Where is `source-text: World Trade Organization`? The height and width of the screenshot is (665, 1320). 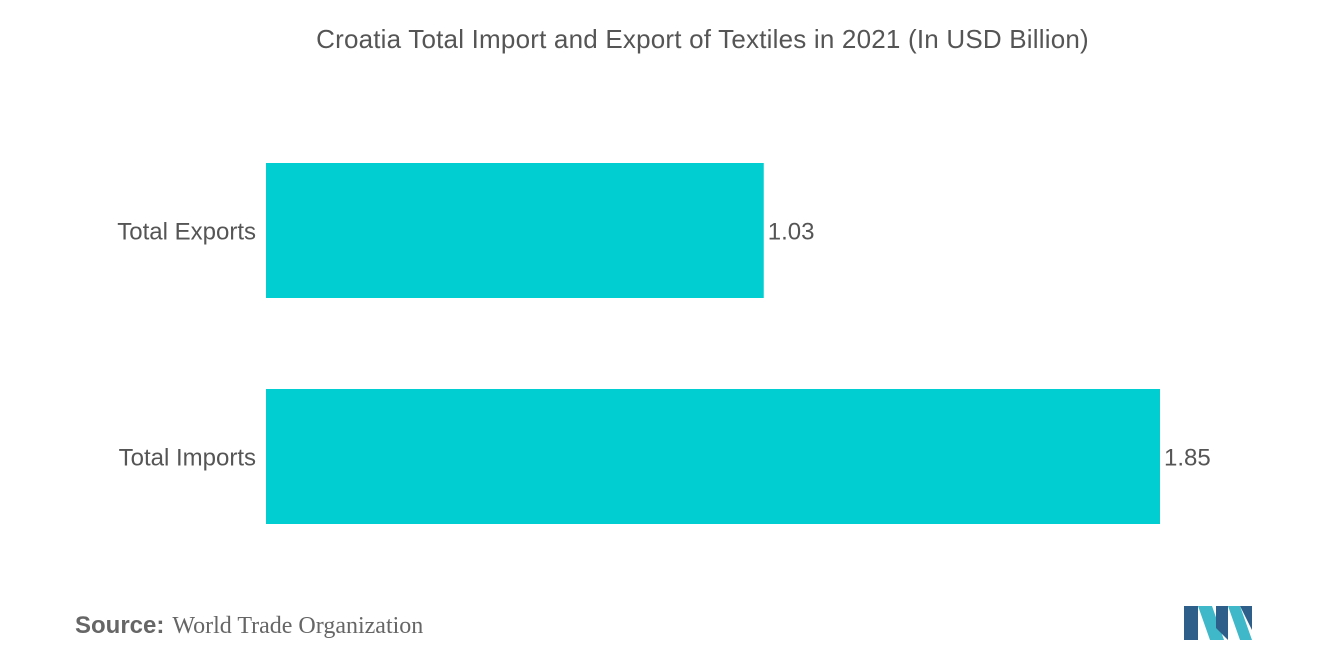 source-text: World Trade Organization is located at coordinates (298, 626).